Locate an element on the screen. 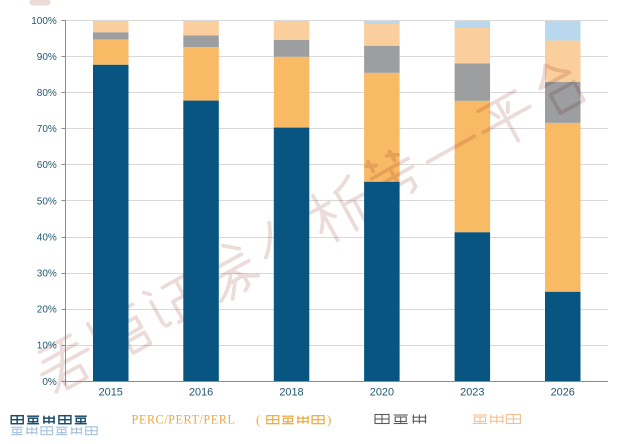 The width and height of the screenshot is (620, 444). svg-text: PERC/PERT/PERL is located at coordinates (184, 419).